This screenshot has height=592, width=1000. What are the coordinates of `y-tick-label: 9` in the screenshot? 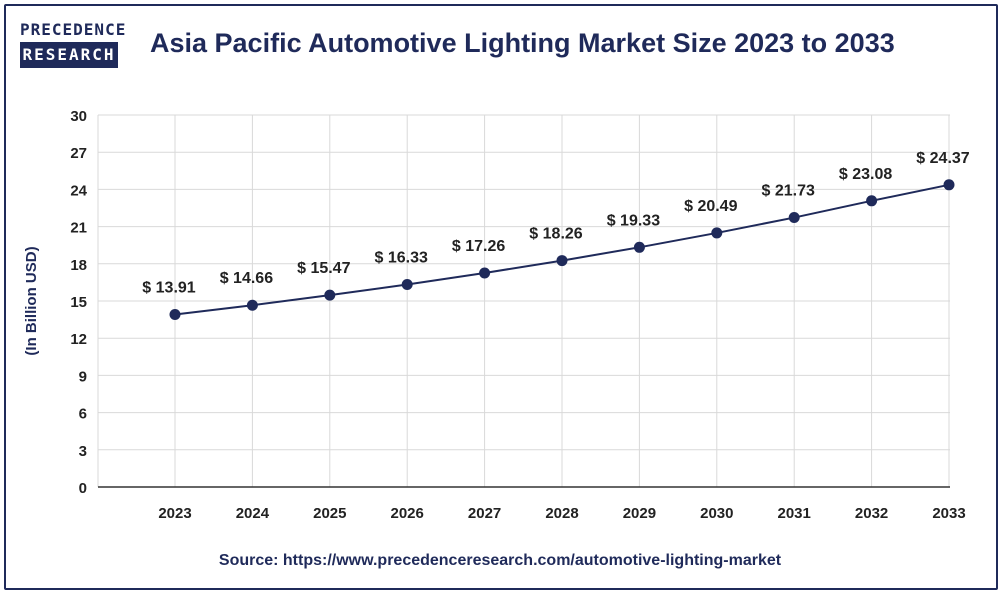 It's located at (83, 376).